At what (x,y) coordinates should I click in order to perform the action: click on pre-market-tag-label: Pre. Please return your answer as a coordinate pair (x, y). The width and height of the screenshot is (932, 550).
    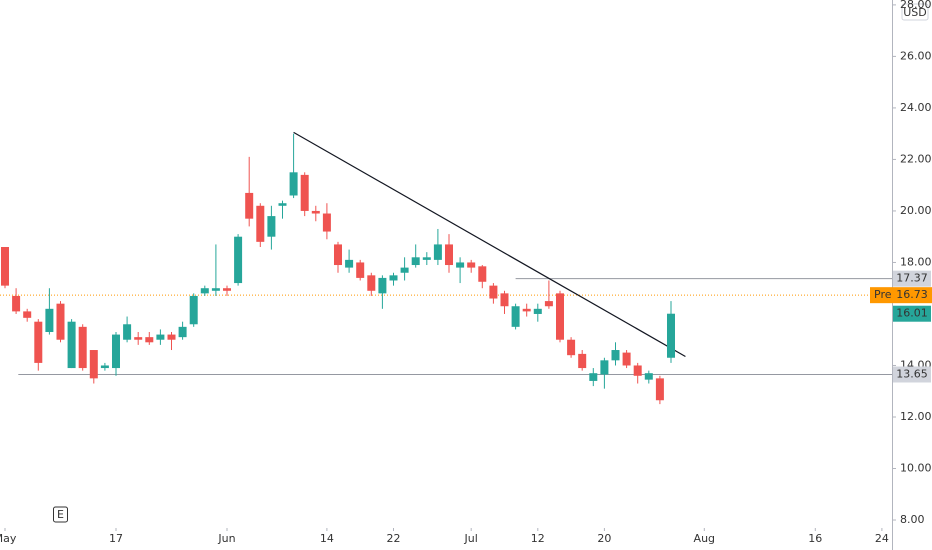
    Looking at the image, I should click on (883, 294).